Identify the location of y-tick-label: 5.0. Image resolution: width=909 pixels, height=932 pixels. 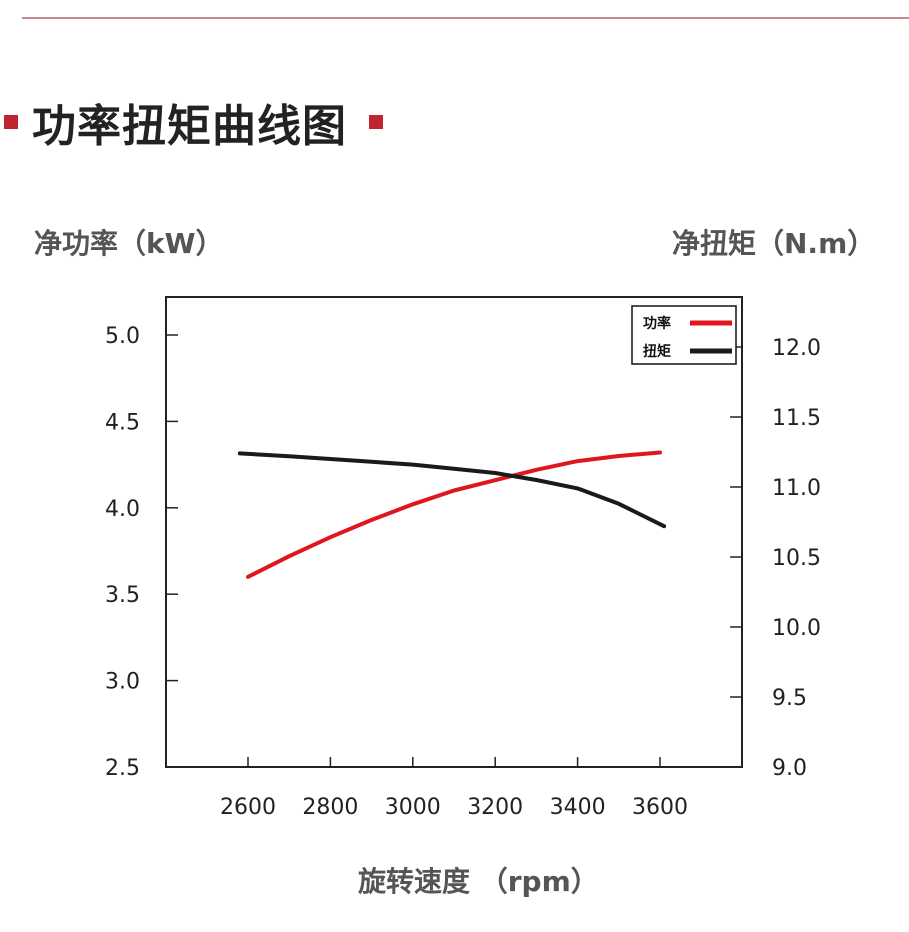
(122, 336).